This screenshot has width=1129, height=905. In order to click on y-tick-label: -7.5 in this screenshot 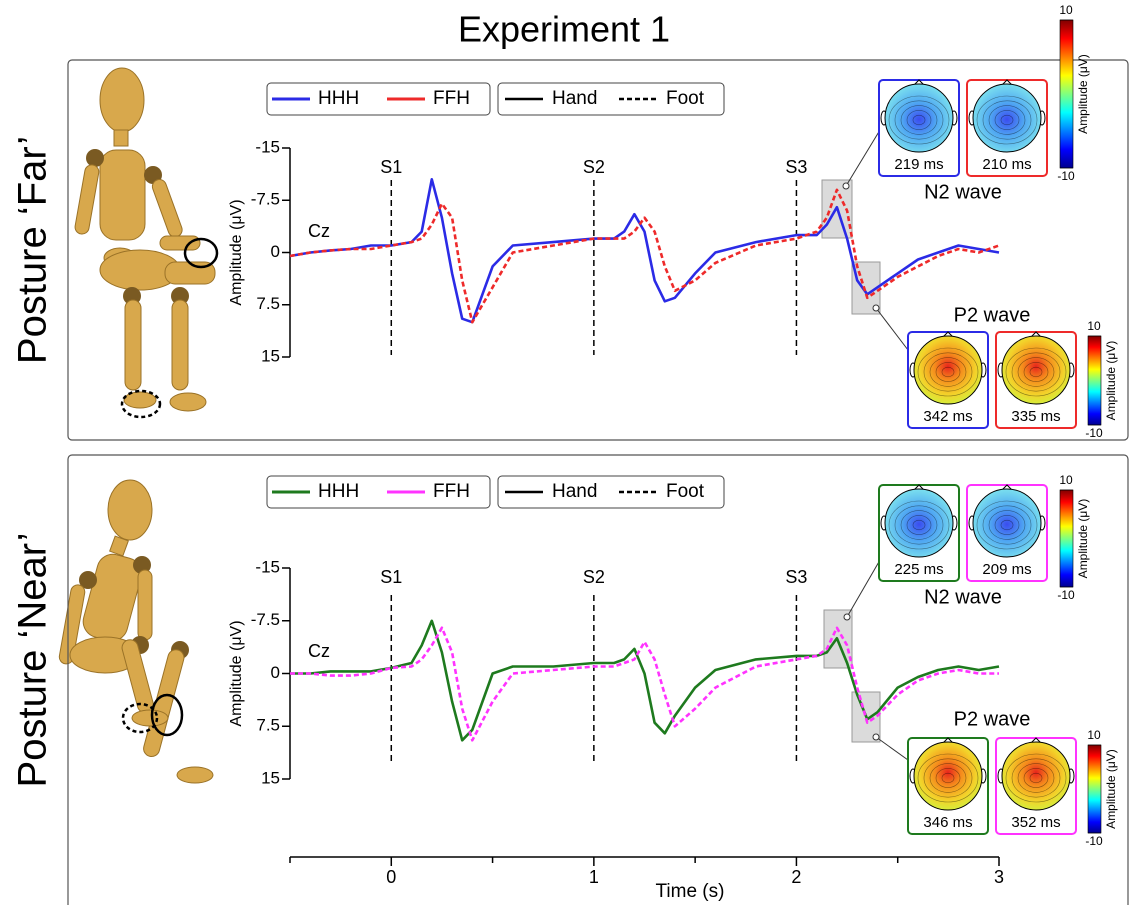, I will do `click(265, 199)`.